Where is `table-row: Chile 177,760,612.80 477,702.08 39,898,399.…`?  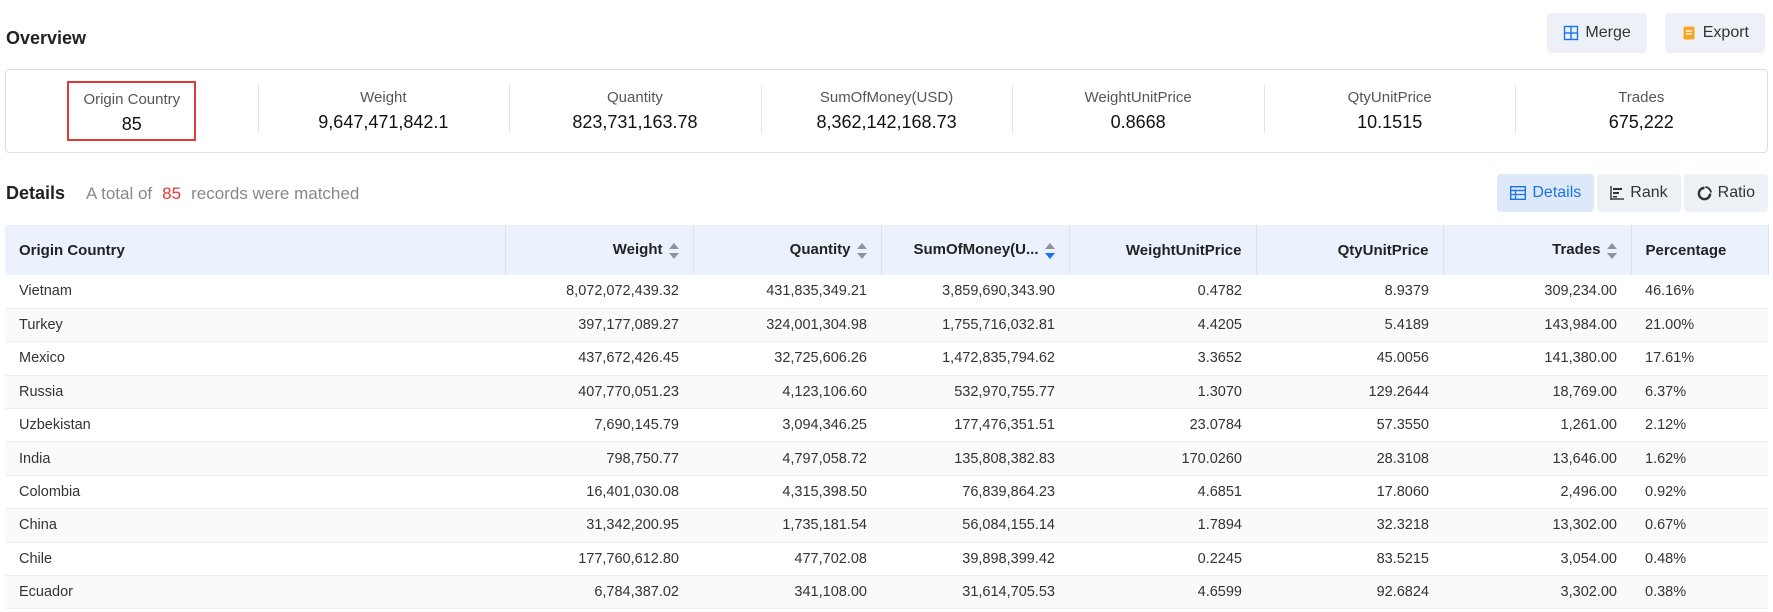
table-row: Chile 177,760,612.80 477,702.08 39,898,399.… is located at coordinates (886, 559).